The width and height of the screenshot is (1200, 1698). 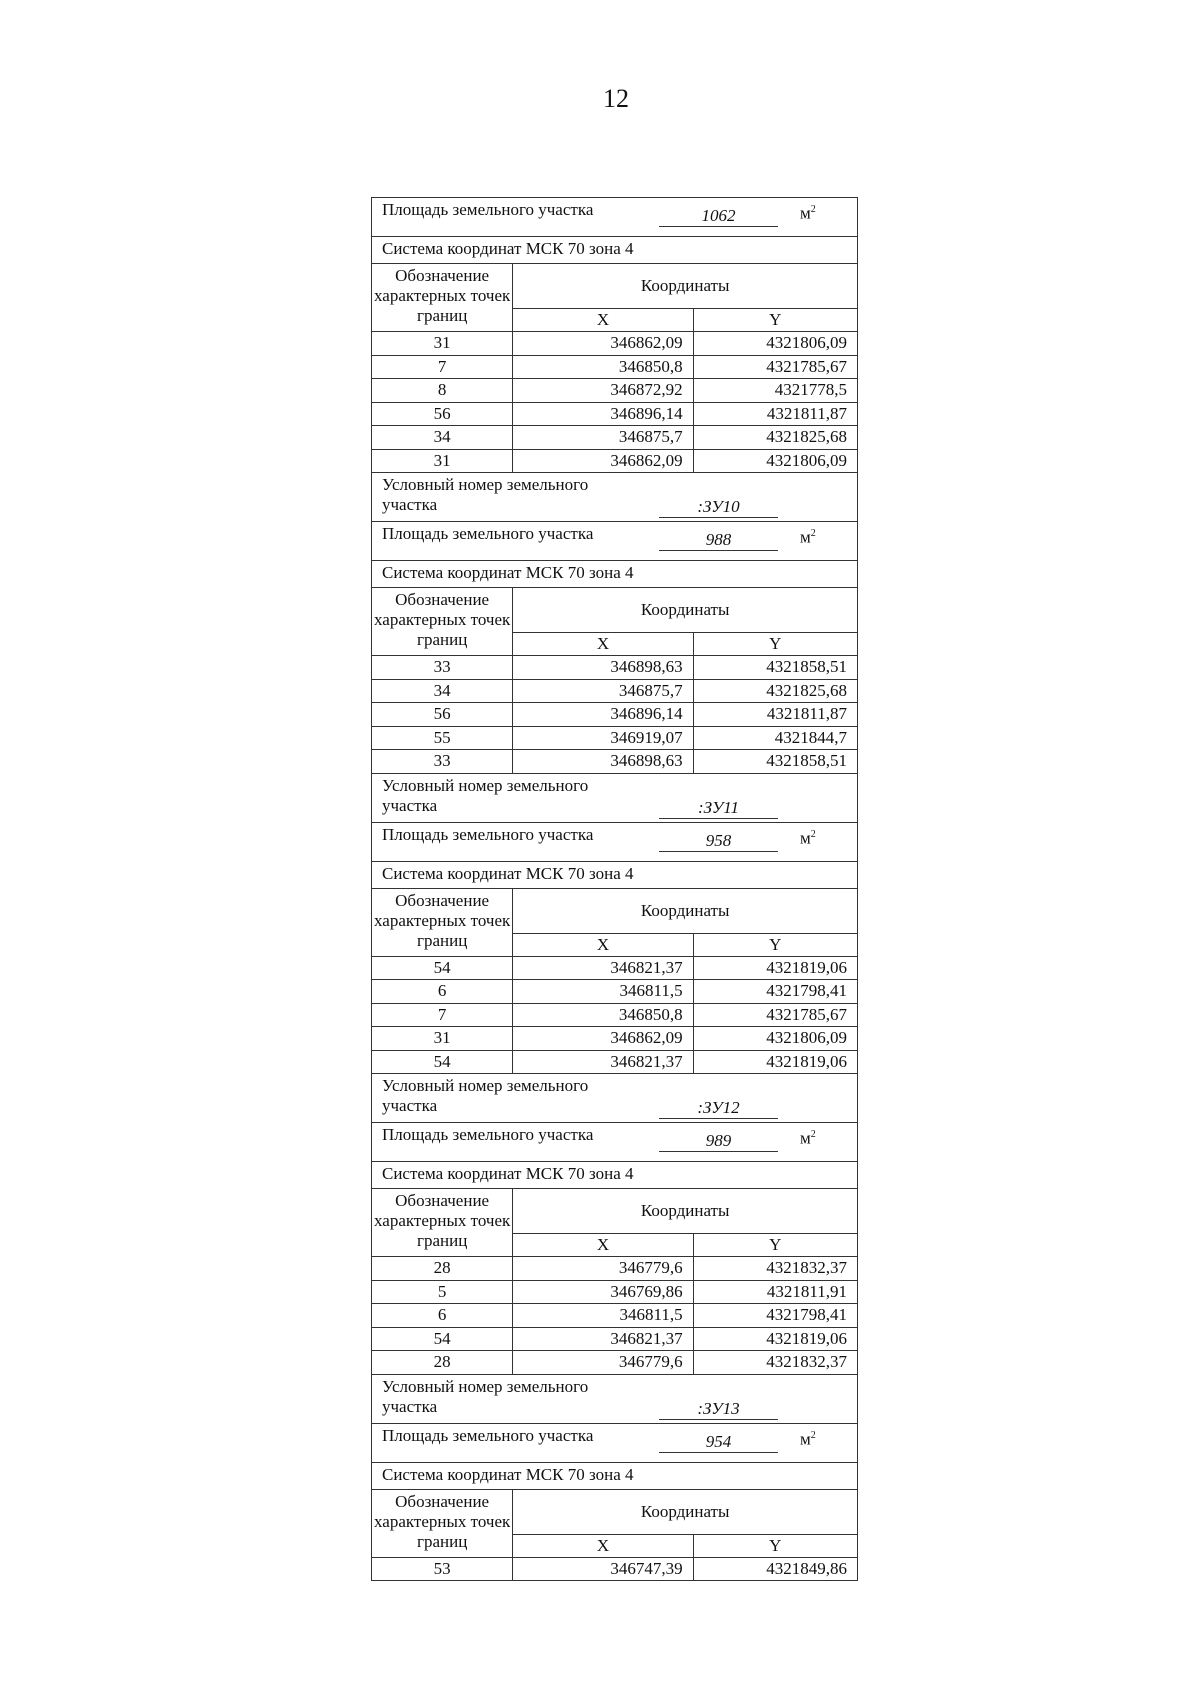 What do you see at coordinates (775, 437) in the screenshot?
I see `y-value: 4321825,68` at bounding box center [775, 437].